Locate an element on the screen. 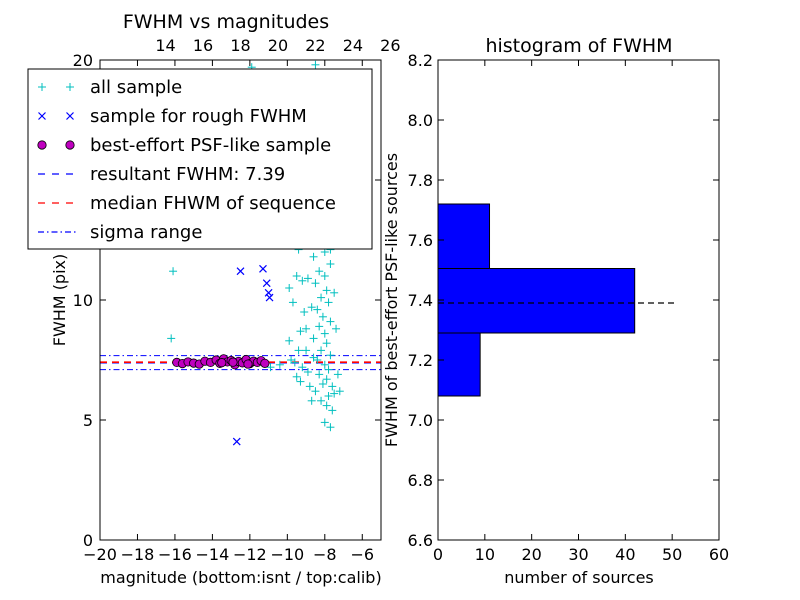  scatter-top-tick-label: 14 is located at coordinates (165, 45).